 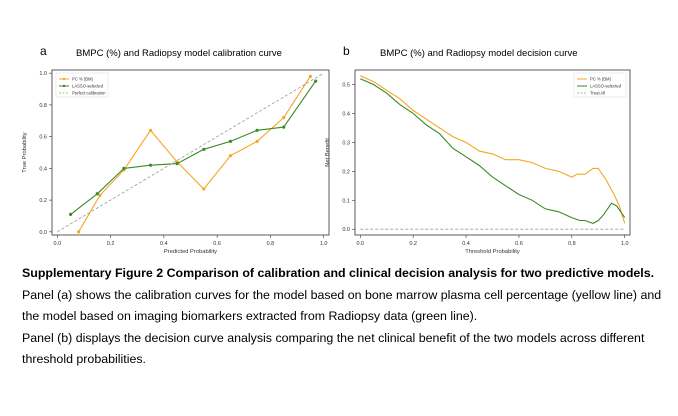 What do you see at coordinates (328, 152) in the screenshot?
I see `y-axis-label: Net Benefit` at bounding box center [328, 152].